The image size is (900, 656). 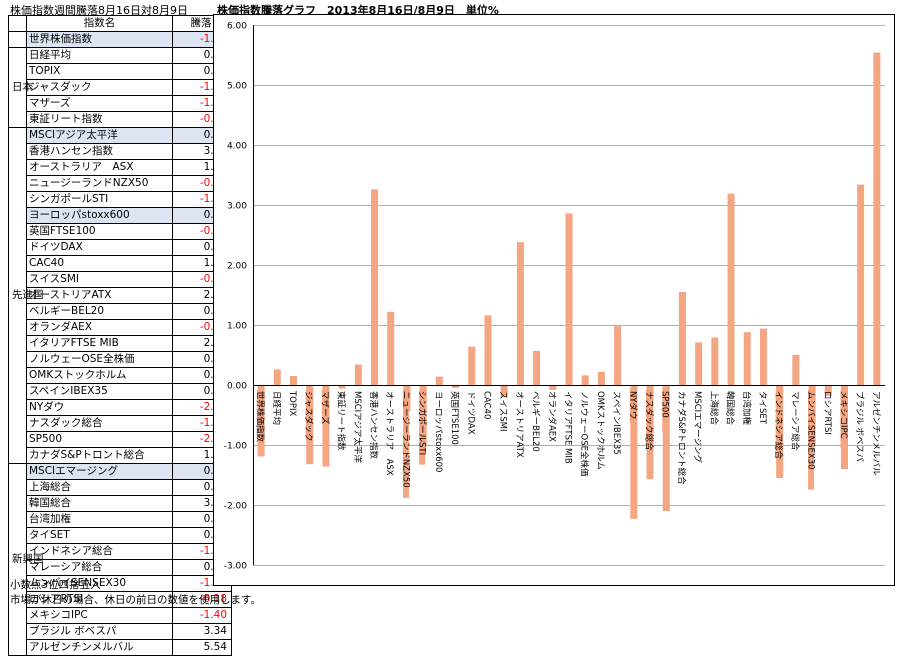 What do you see at coordinates (26, 295) in the screenshot?
I see `group-label: 先進国` at bounding box center [26, 295].